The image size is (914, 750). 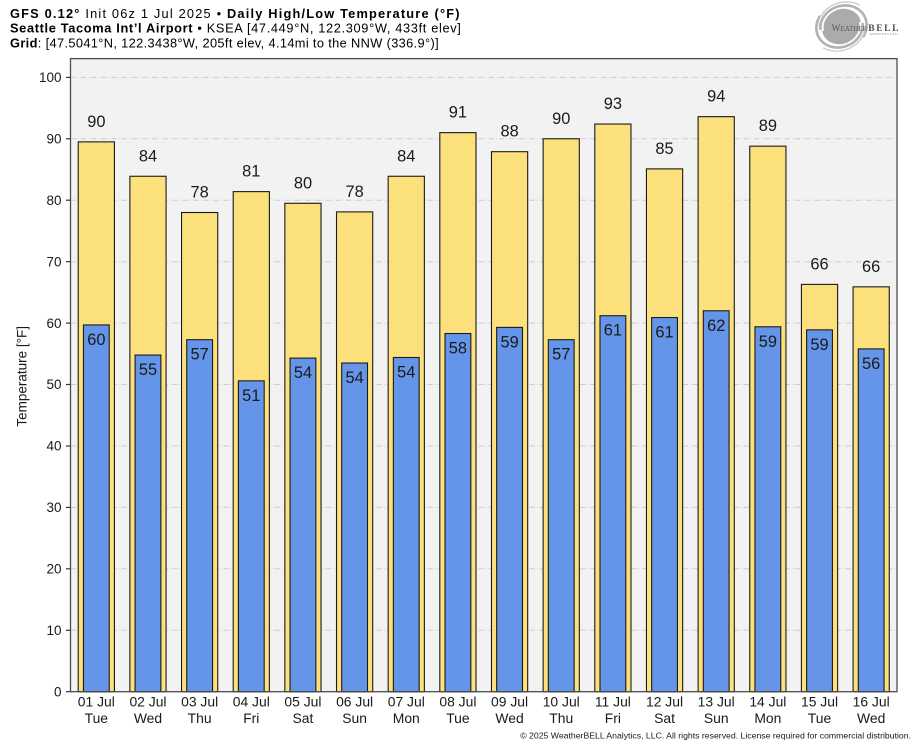 What do you see at coordinates (58, 691) in the screenshot?
I see `svg-text: 0` at bounding box center [58, 691].